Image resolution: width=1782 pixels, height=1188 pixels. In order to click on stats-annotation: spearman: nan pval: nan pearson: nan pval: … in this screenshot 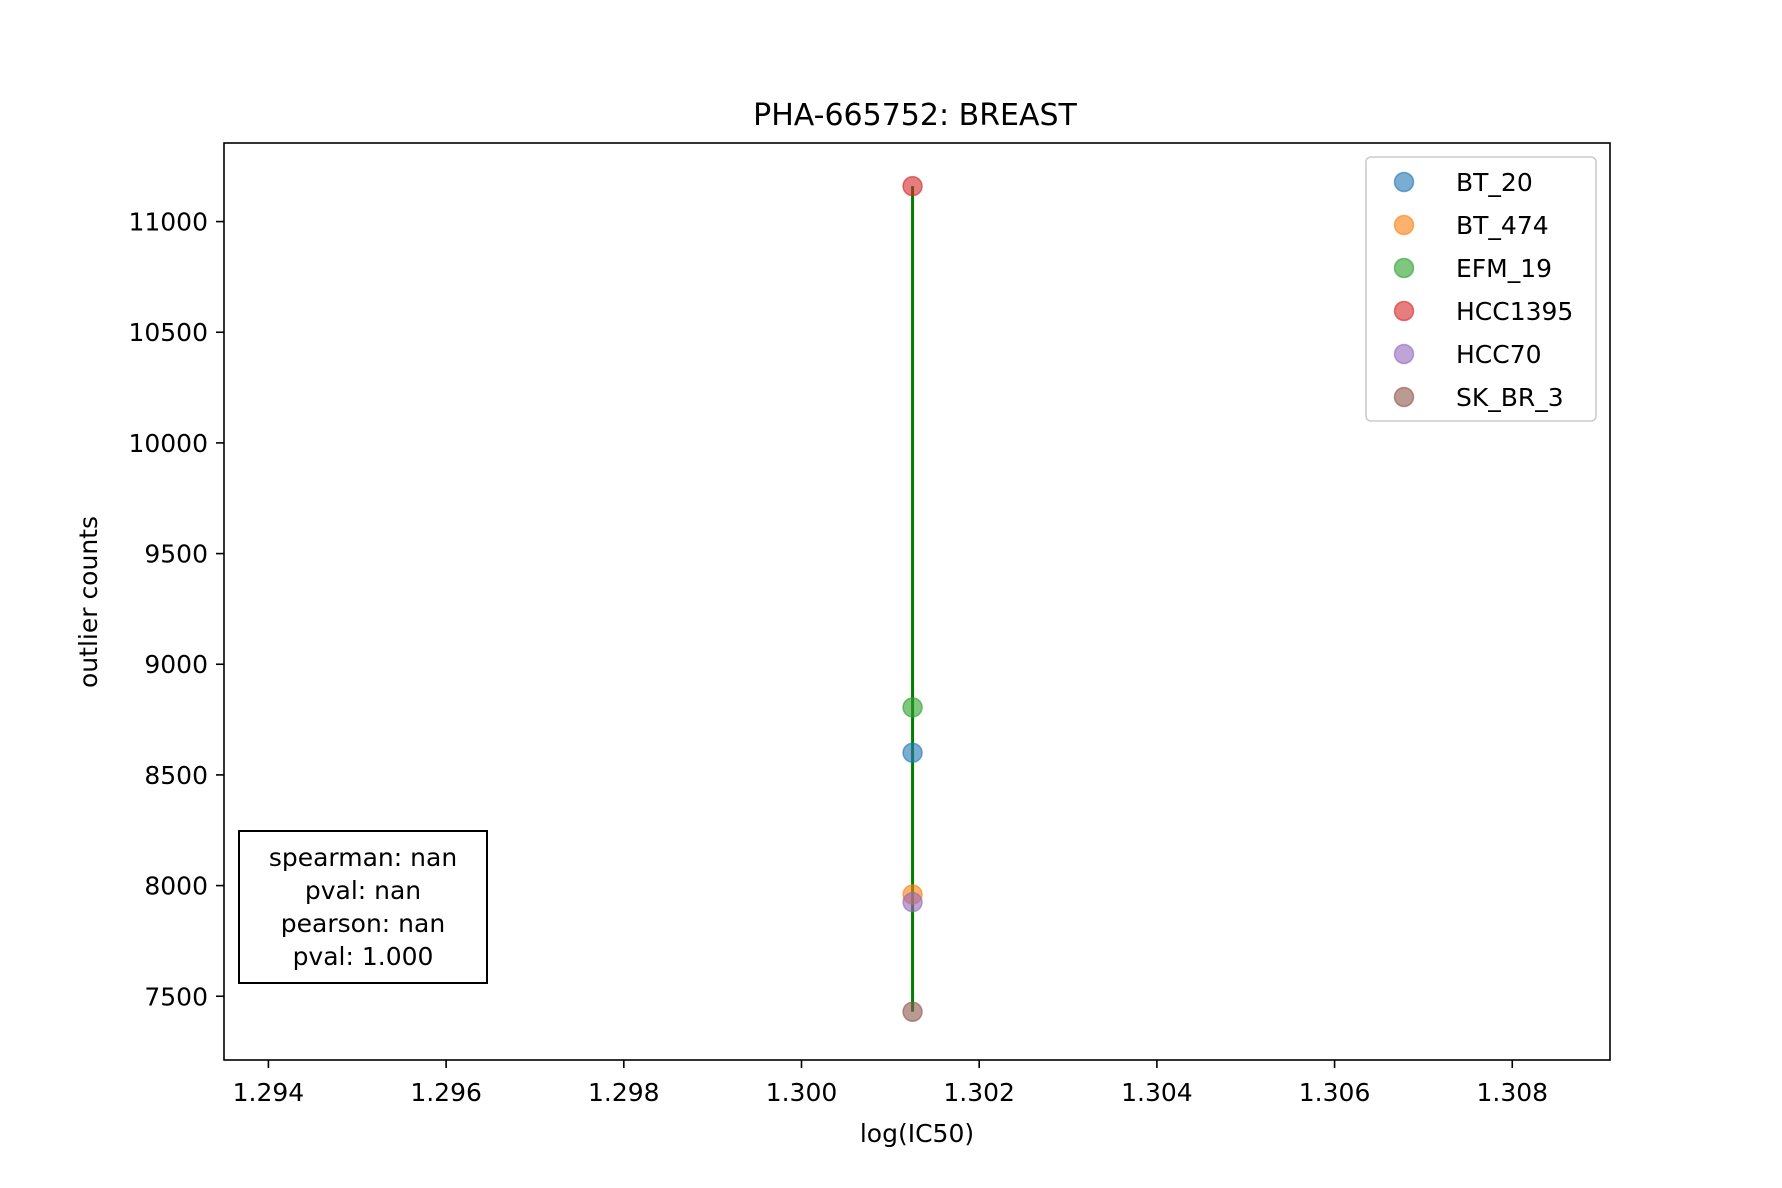, I will do `click(363, 907)`.